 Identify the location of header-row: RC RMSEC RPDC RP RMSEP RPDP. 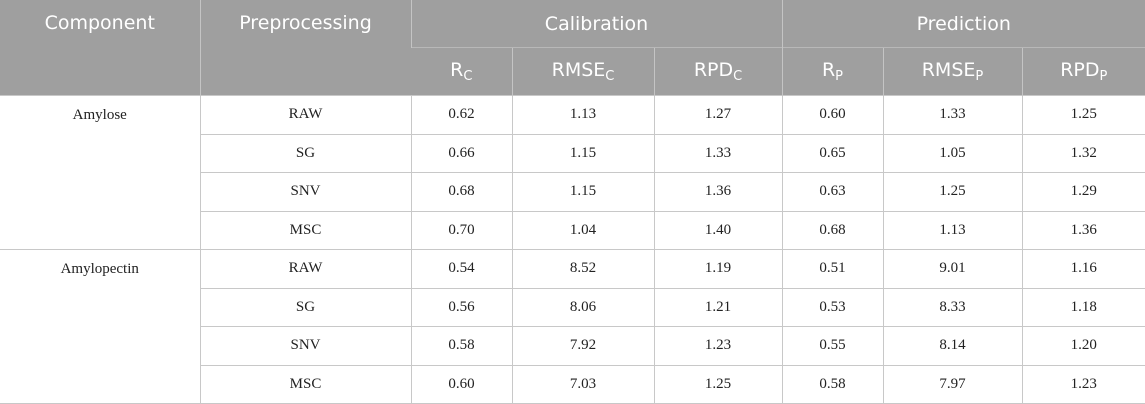
(572, 71).